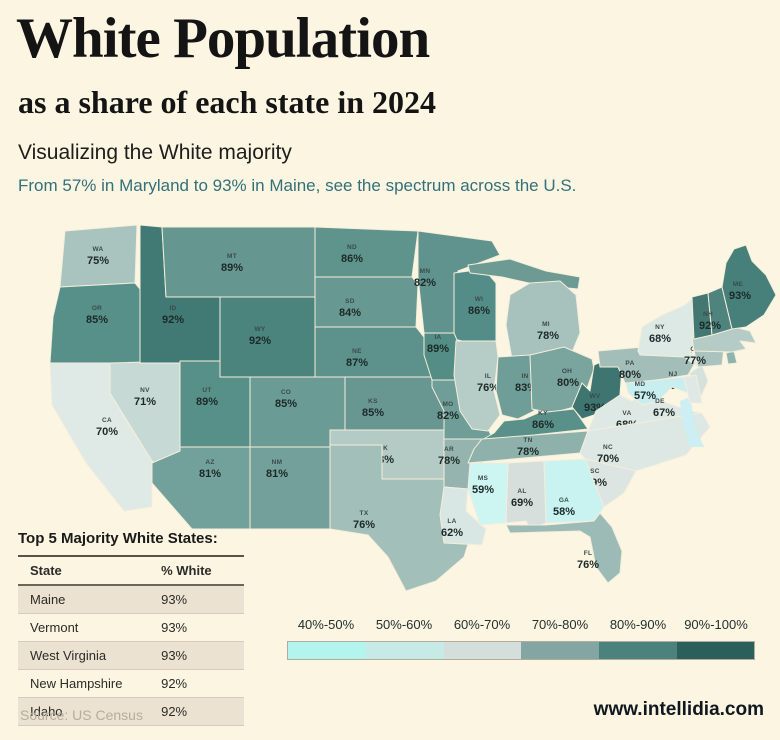 The image size is (780, 740). I want to click on state-TX: TX 76%, so click(401, 518).